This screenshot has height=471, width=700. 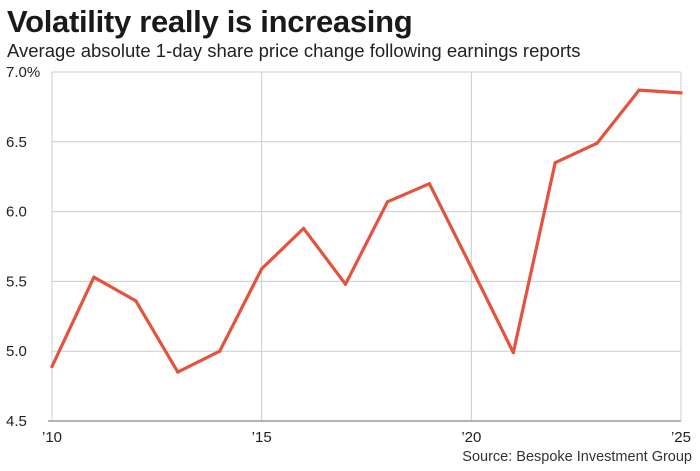 What do you see at coordinates (577, 457) in the screenshot?
I see `source-note: Source: Bespoke Investment Group` at bounding box center [577, 457].